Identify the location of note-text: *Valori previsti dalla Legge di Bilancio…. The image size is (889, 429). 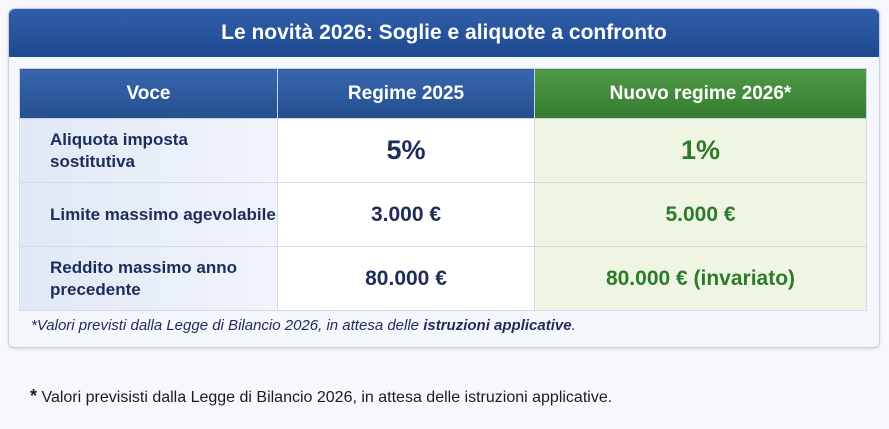
(225, 325).